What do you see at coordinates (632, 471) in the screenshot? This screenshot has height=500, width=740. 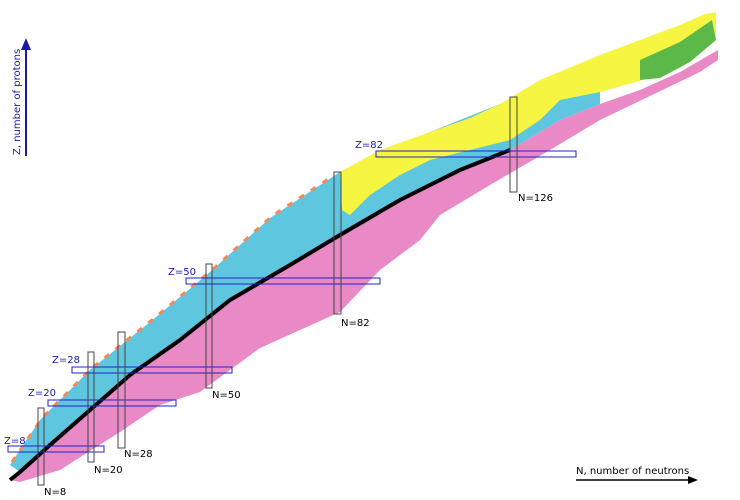 I see `x-axis-label: N, number of neutrons` at bounding box center [632, 471].